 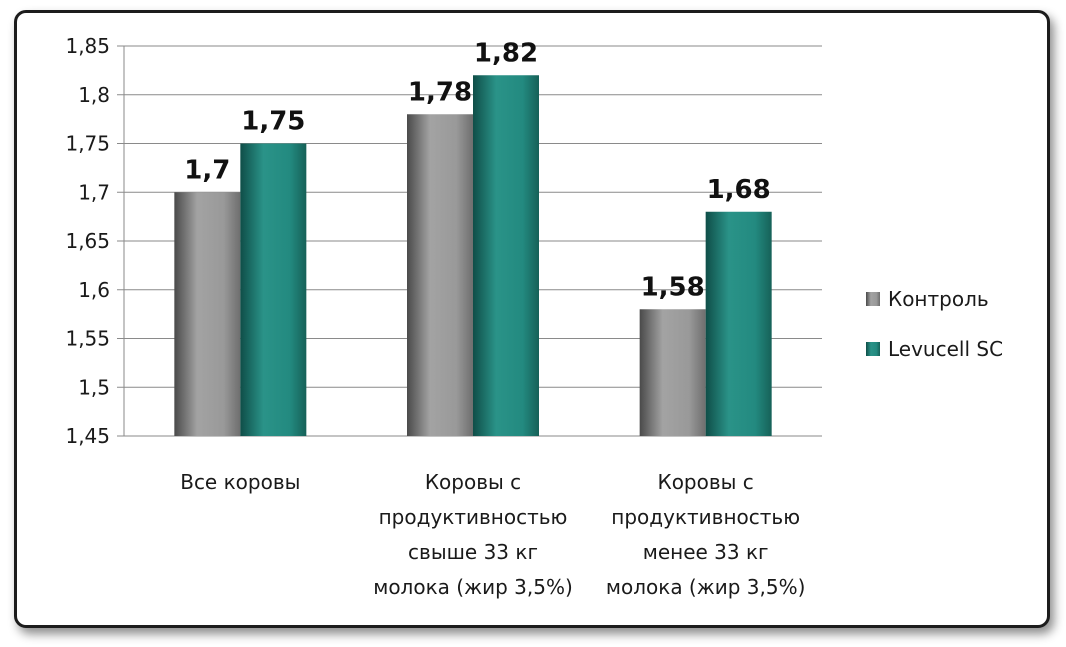 I want to click on y-tick-label: 1,5, so click(x=94, y=387).